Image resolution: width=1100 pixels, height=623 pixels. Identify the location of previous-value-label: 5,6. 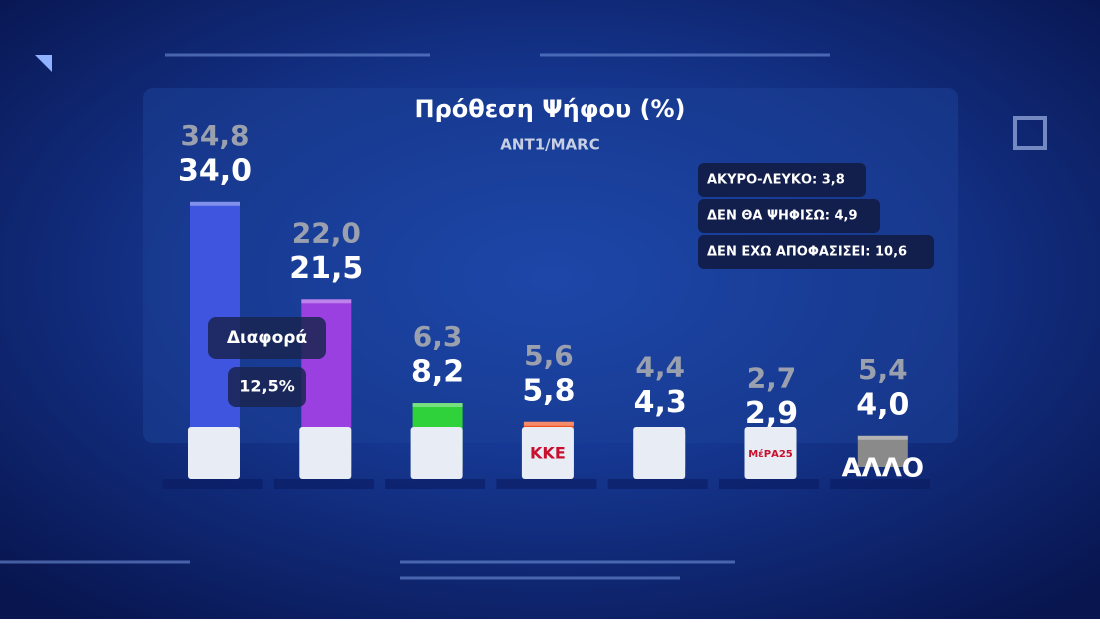
(549, 355).